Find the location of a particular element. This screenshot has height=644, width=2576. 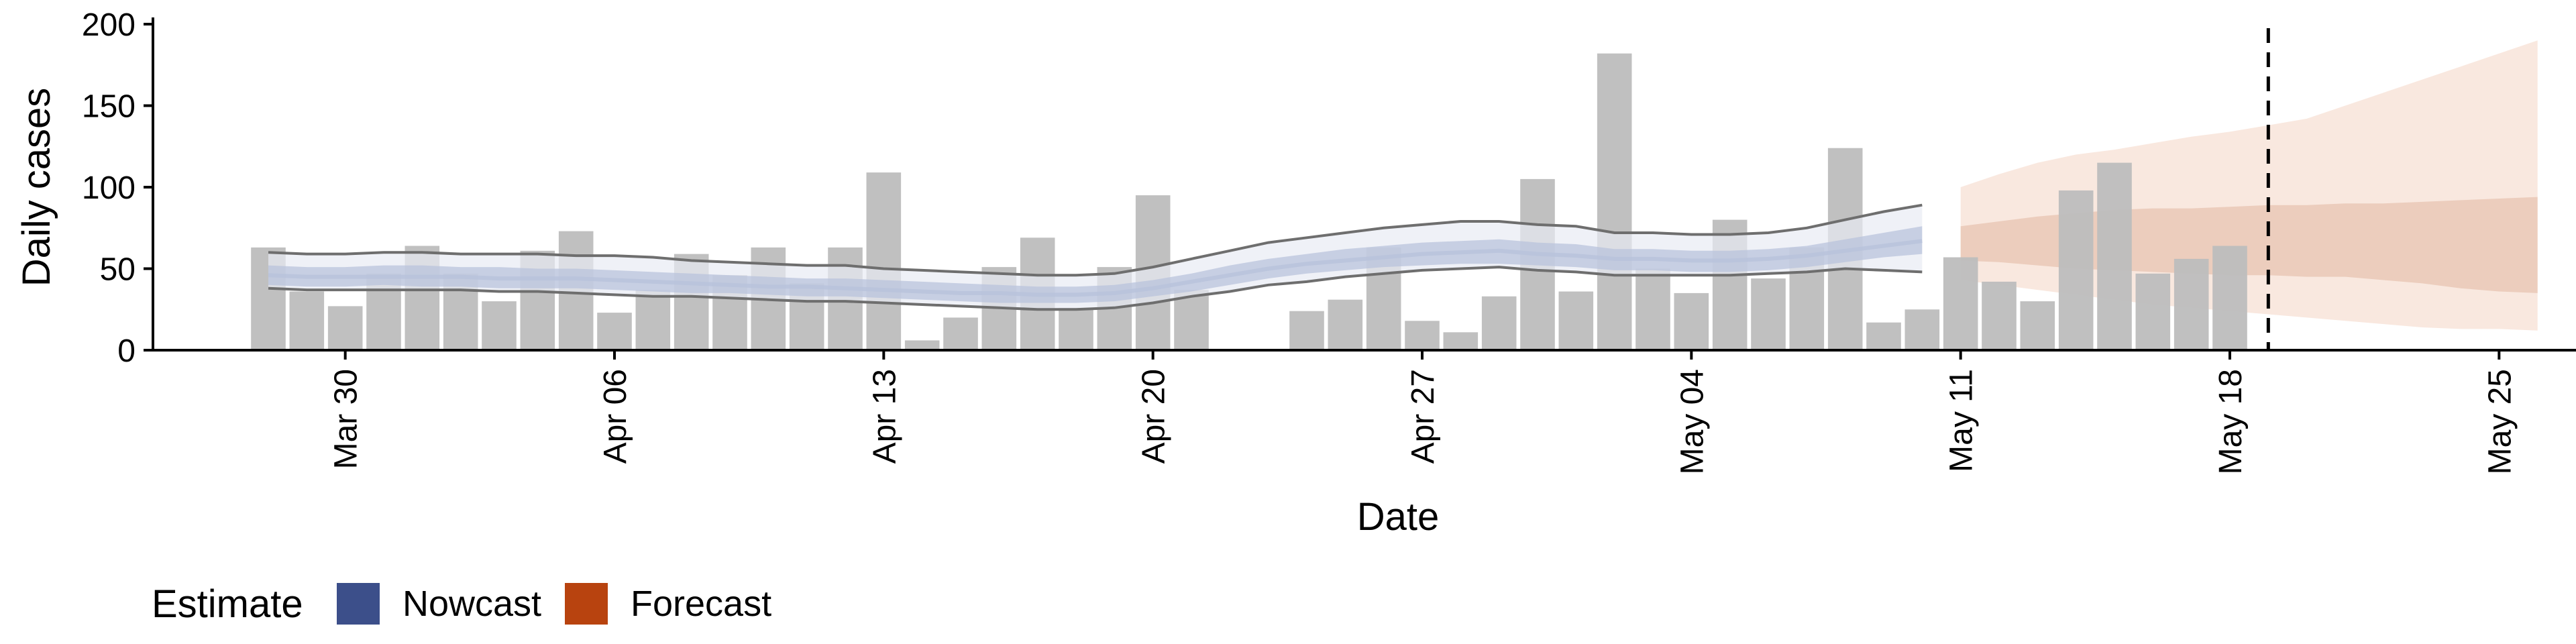

y-tick-label: 0 is located at coordinates (126, 351).